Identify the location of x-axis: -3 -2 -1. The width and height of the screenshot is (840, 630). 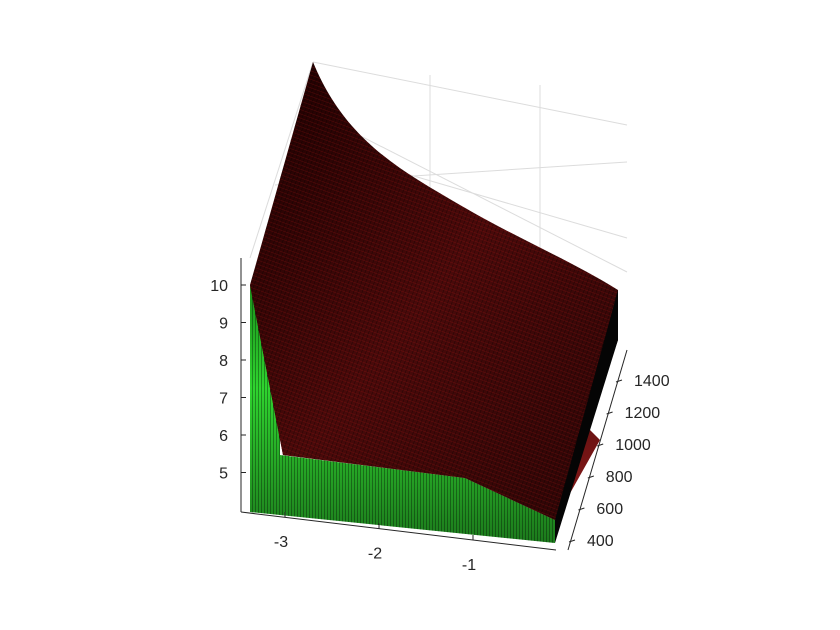
(398, 542).